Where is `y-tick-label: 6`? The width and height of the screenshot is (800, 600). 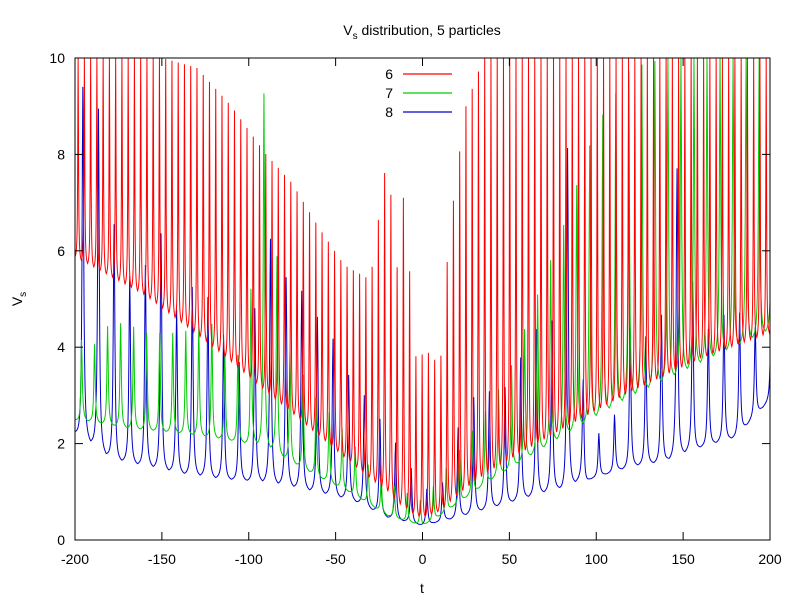 y-tick-label: 6 is located at coordinates (61, 251).